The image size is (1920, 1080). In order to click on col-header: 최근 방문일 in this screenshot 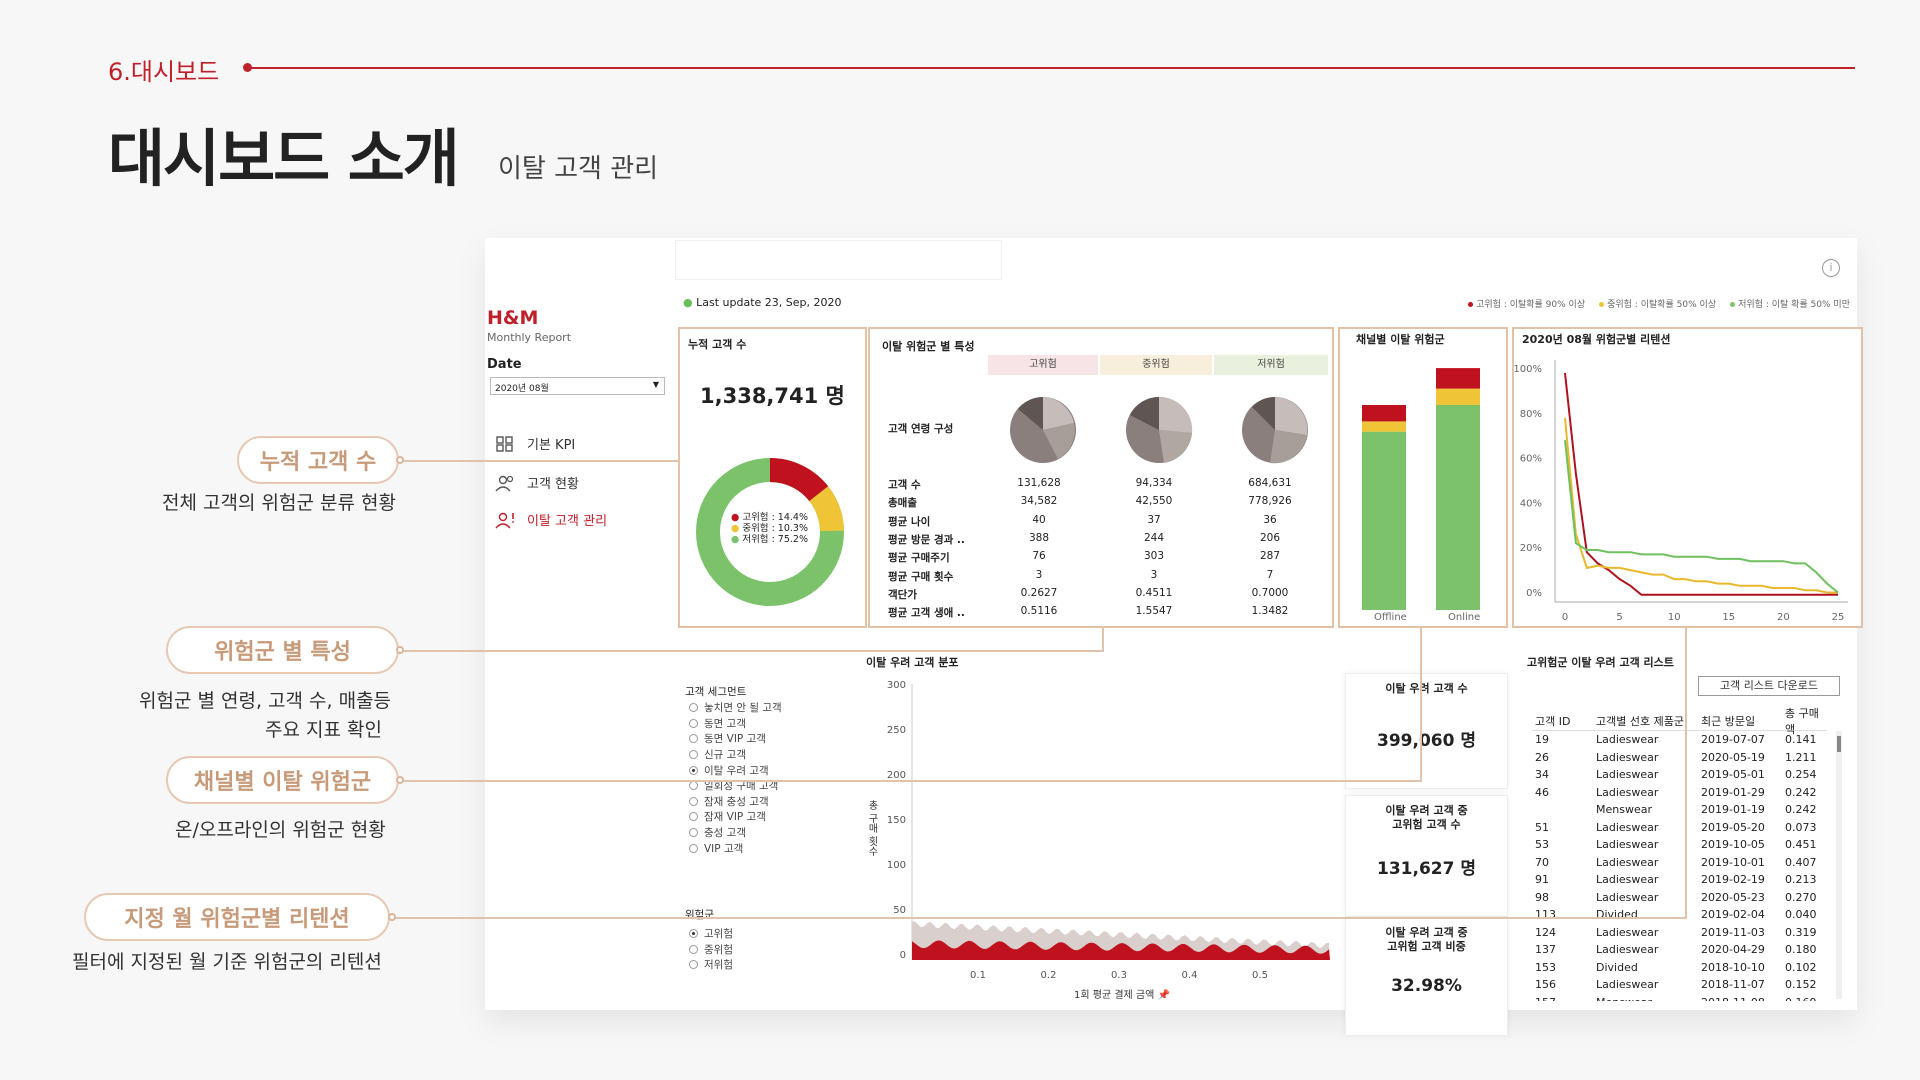, I will do `click(1728, 722)`.